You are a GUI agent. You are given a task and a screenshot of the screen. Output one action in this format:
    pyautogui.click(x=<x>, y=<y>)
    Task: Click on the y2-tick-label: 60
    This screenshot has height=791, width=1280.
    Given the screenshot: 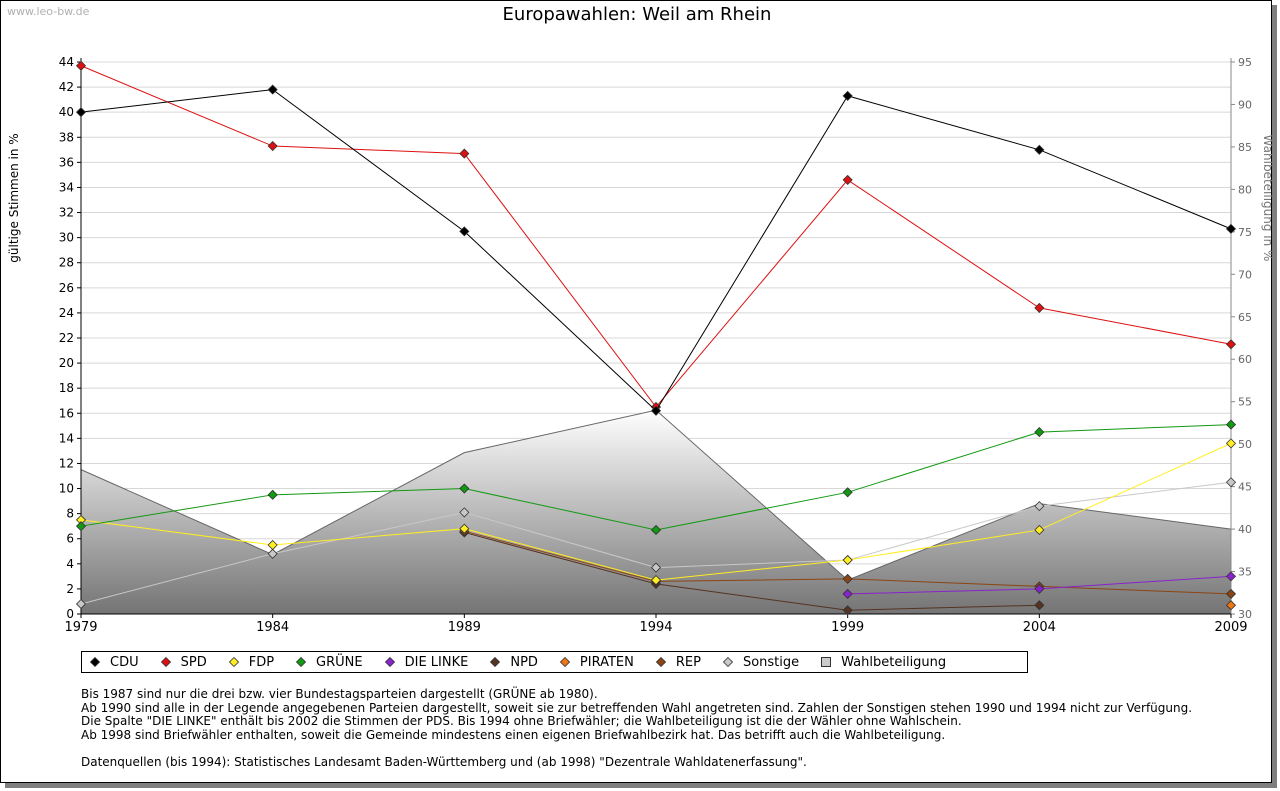 What is the action you would take?
    pyautogui.click(x=1245, y=359)
    